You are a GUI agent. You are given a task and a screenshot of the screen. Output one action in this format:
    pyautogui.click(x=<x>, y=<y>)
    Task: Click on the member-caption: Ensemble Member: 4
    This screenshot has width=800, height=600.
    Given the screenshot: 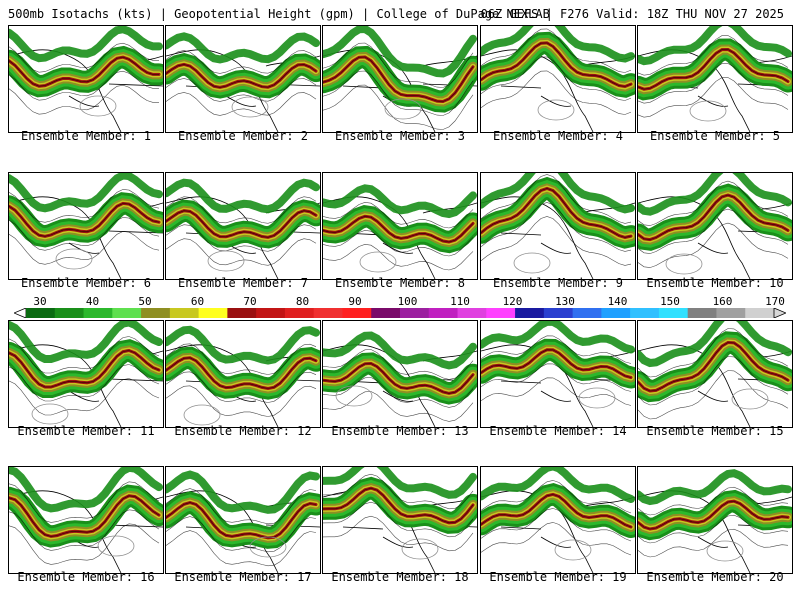 What is the action you would take?
    pyautogui.click(x=558, y=136)
    